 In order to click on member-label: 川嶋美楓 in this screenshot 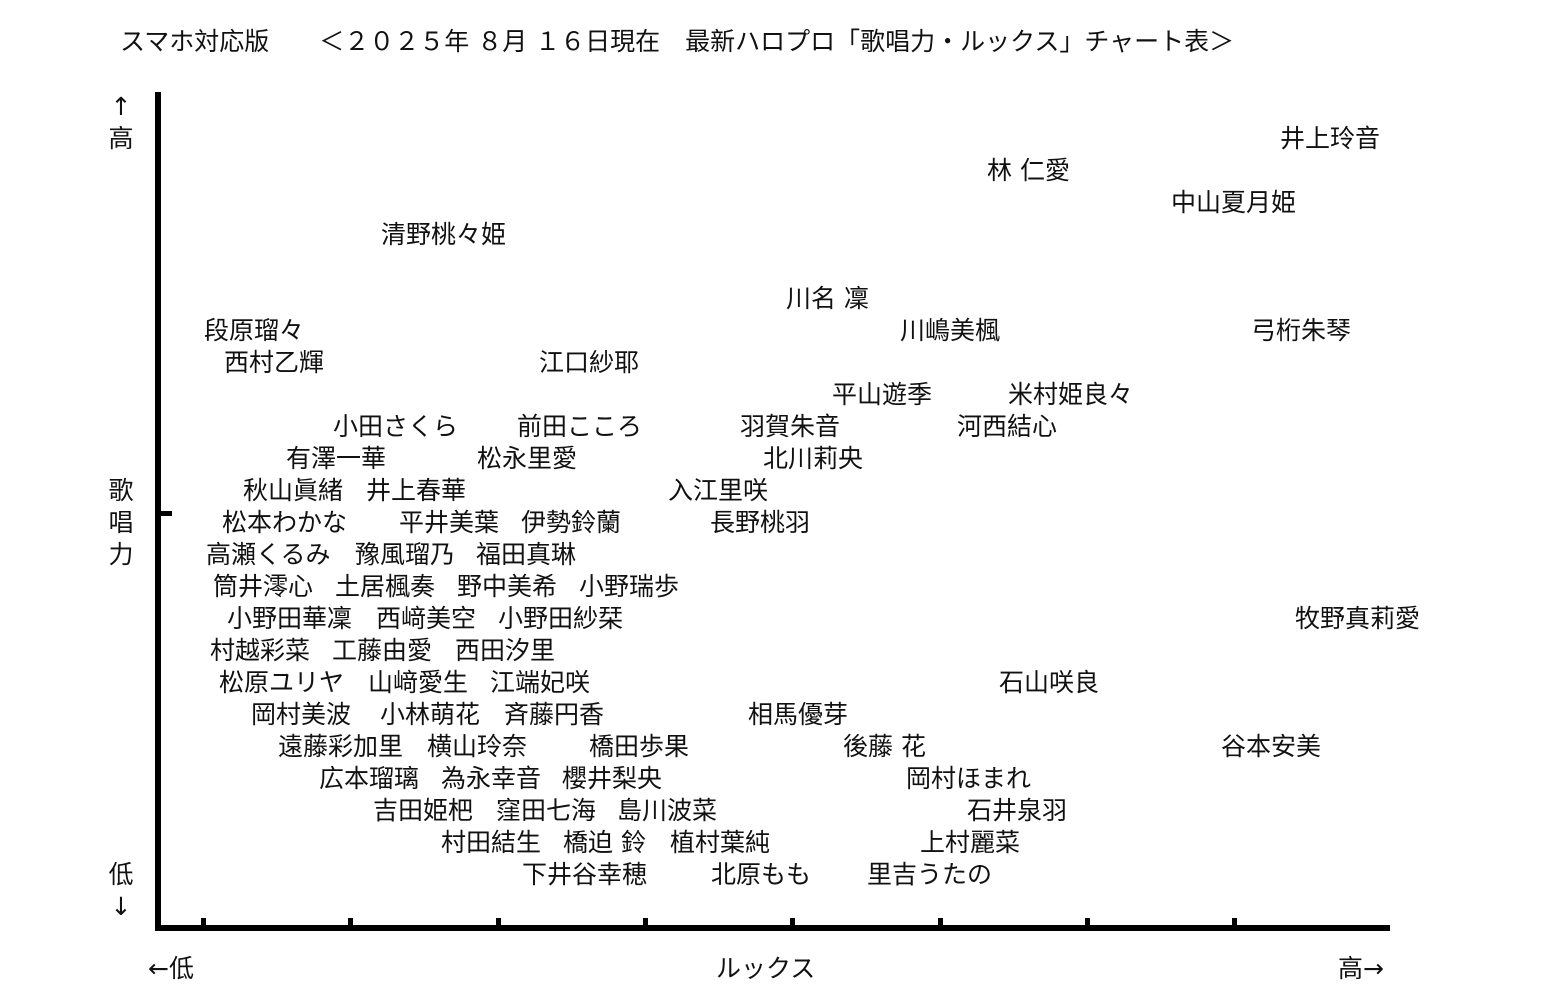, I will do `click(950, 330)`.